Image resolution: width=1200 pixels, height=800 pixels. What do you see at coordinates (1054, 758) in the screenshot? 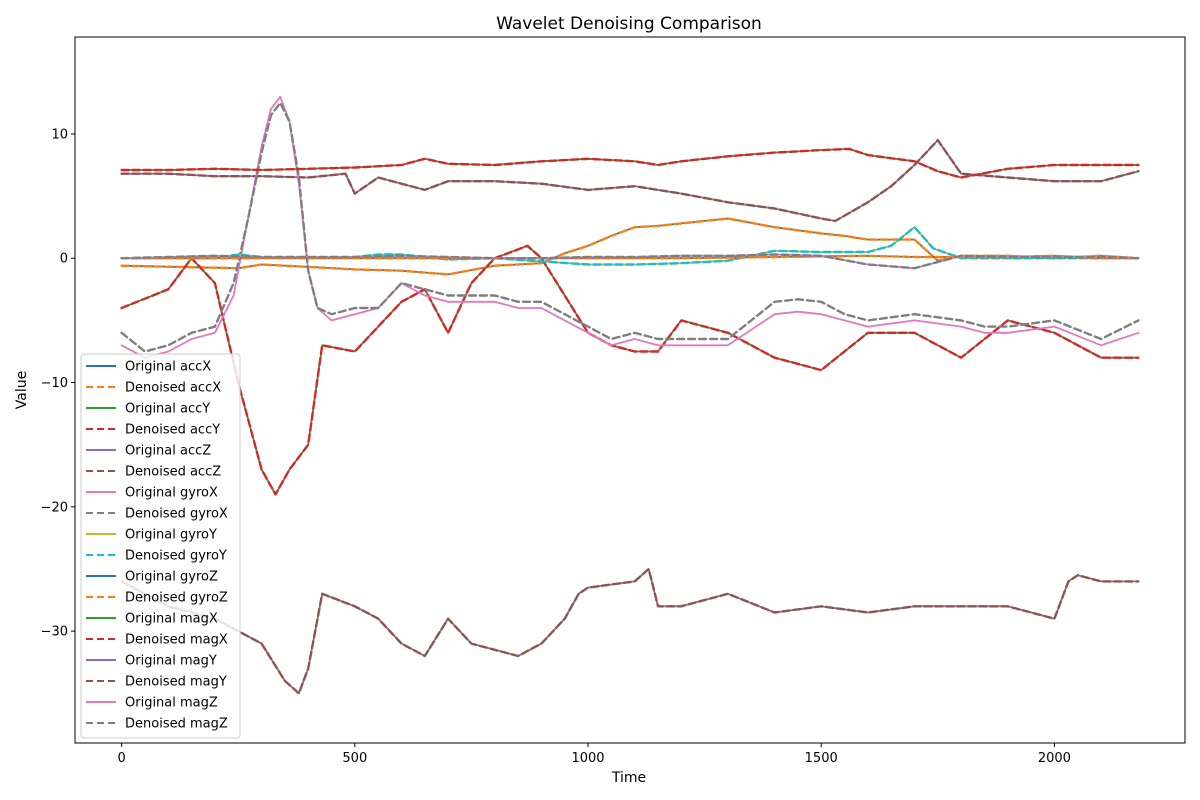
I see `x-tick-label: 2000` at bounding box center [1054, 758].